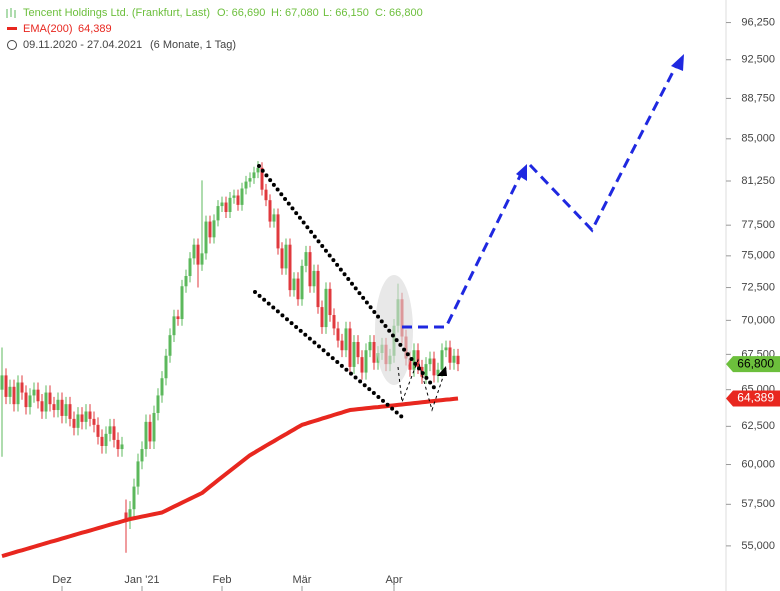 The width and height of the screenshot is (780, 591). I want to click on period: 09.11.2020 - 27.04.2021, so click(82, 45).